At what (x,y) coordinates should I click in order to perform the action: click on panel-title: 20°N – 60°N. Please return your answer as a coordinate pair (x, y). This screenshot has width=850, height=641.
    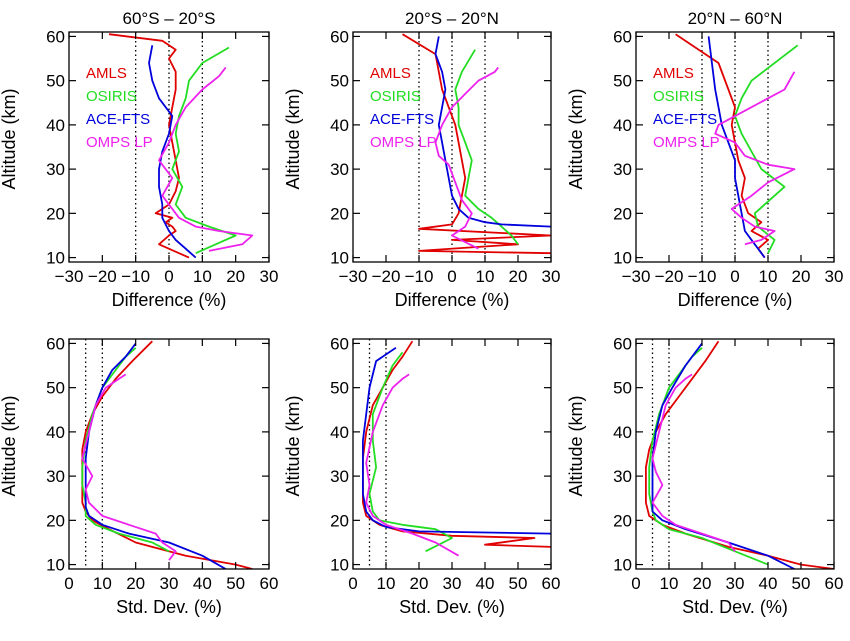
    Looking at the image, I should click on (735, 18).